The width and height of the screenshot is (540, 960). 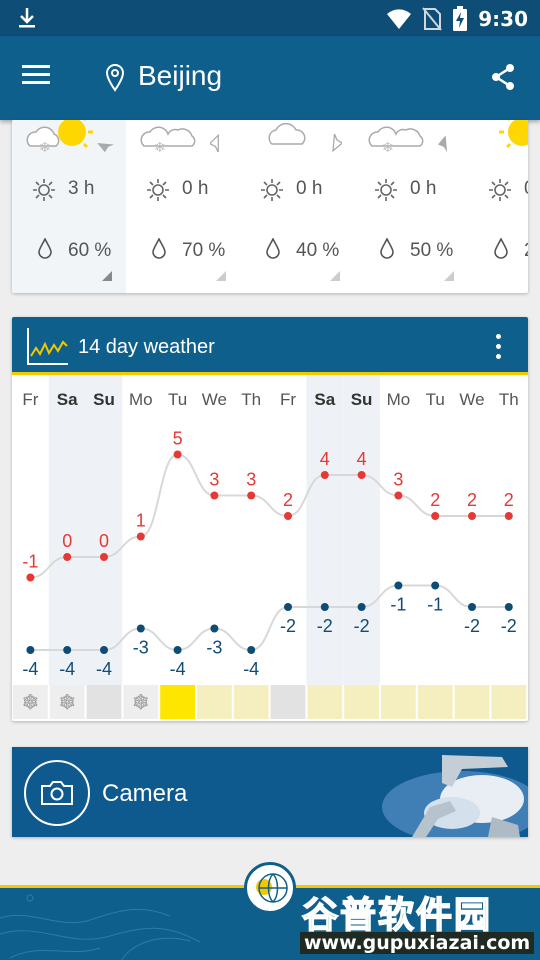 What do you see at coordinates (57, 793) in the screenshot?
I see `camera-icon-circle` at bounding box center [57, 793].